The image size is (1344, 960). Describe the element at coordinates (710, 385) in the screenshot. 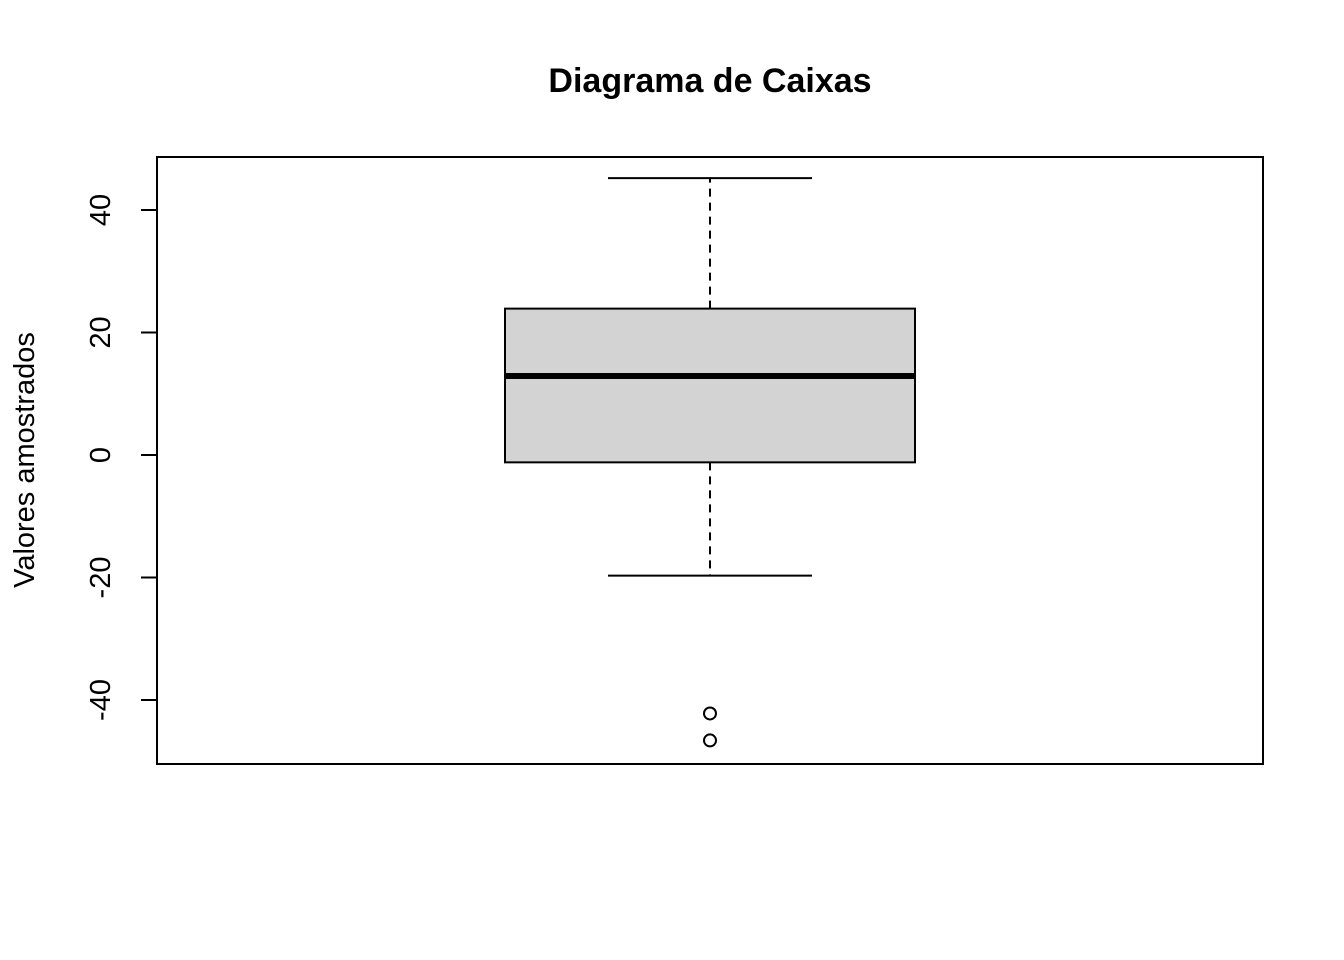

I see `interquartile-box` at that location.